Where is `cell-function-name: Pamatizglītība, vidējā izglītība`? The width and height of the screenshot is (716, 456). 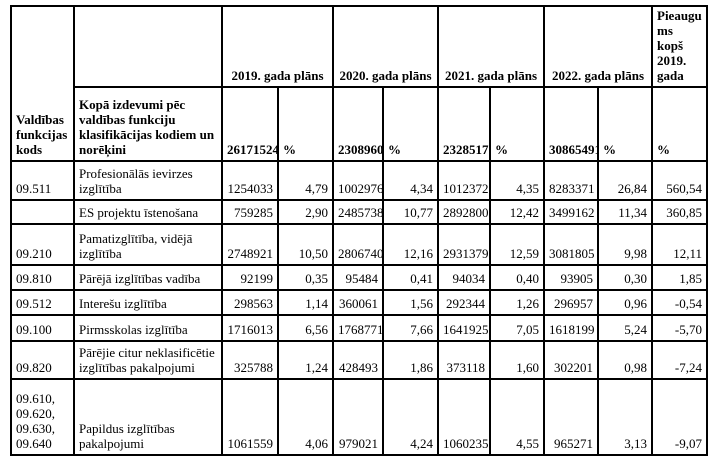 cell-function-name: Pamatizglītība, vidējā izglītība is located at coordinates (148, 245).